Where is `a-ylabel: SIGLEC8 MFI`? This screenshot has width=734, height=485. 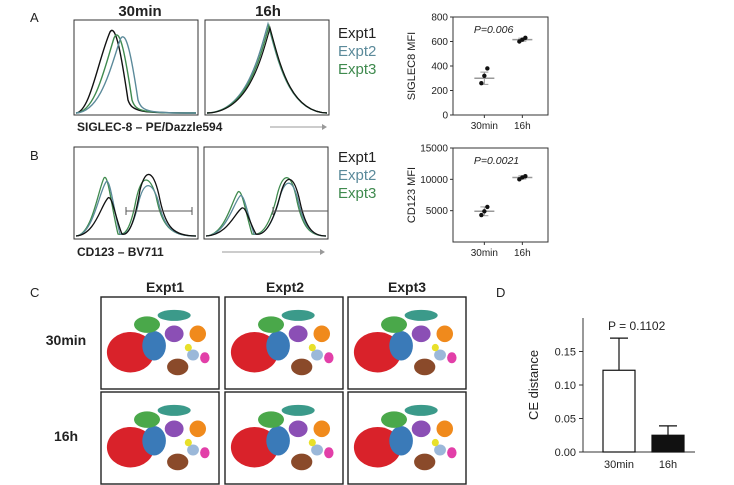 a-ylabel: SIGLEC8 MFI is located at coordinates (412, 66).